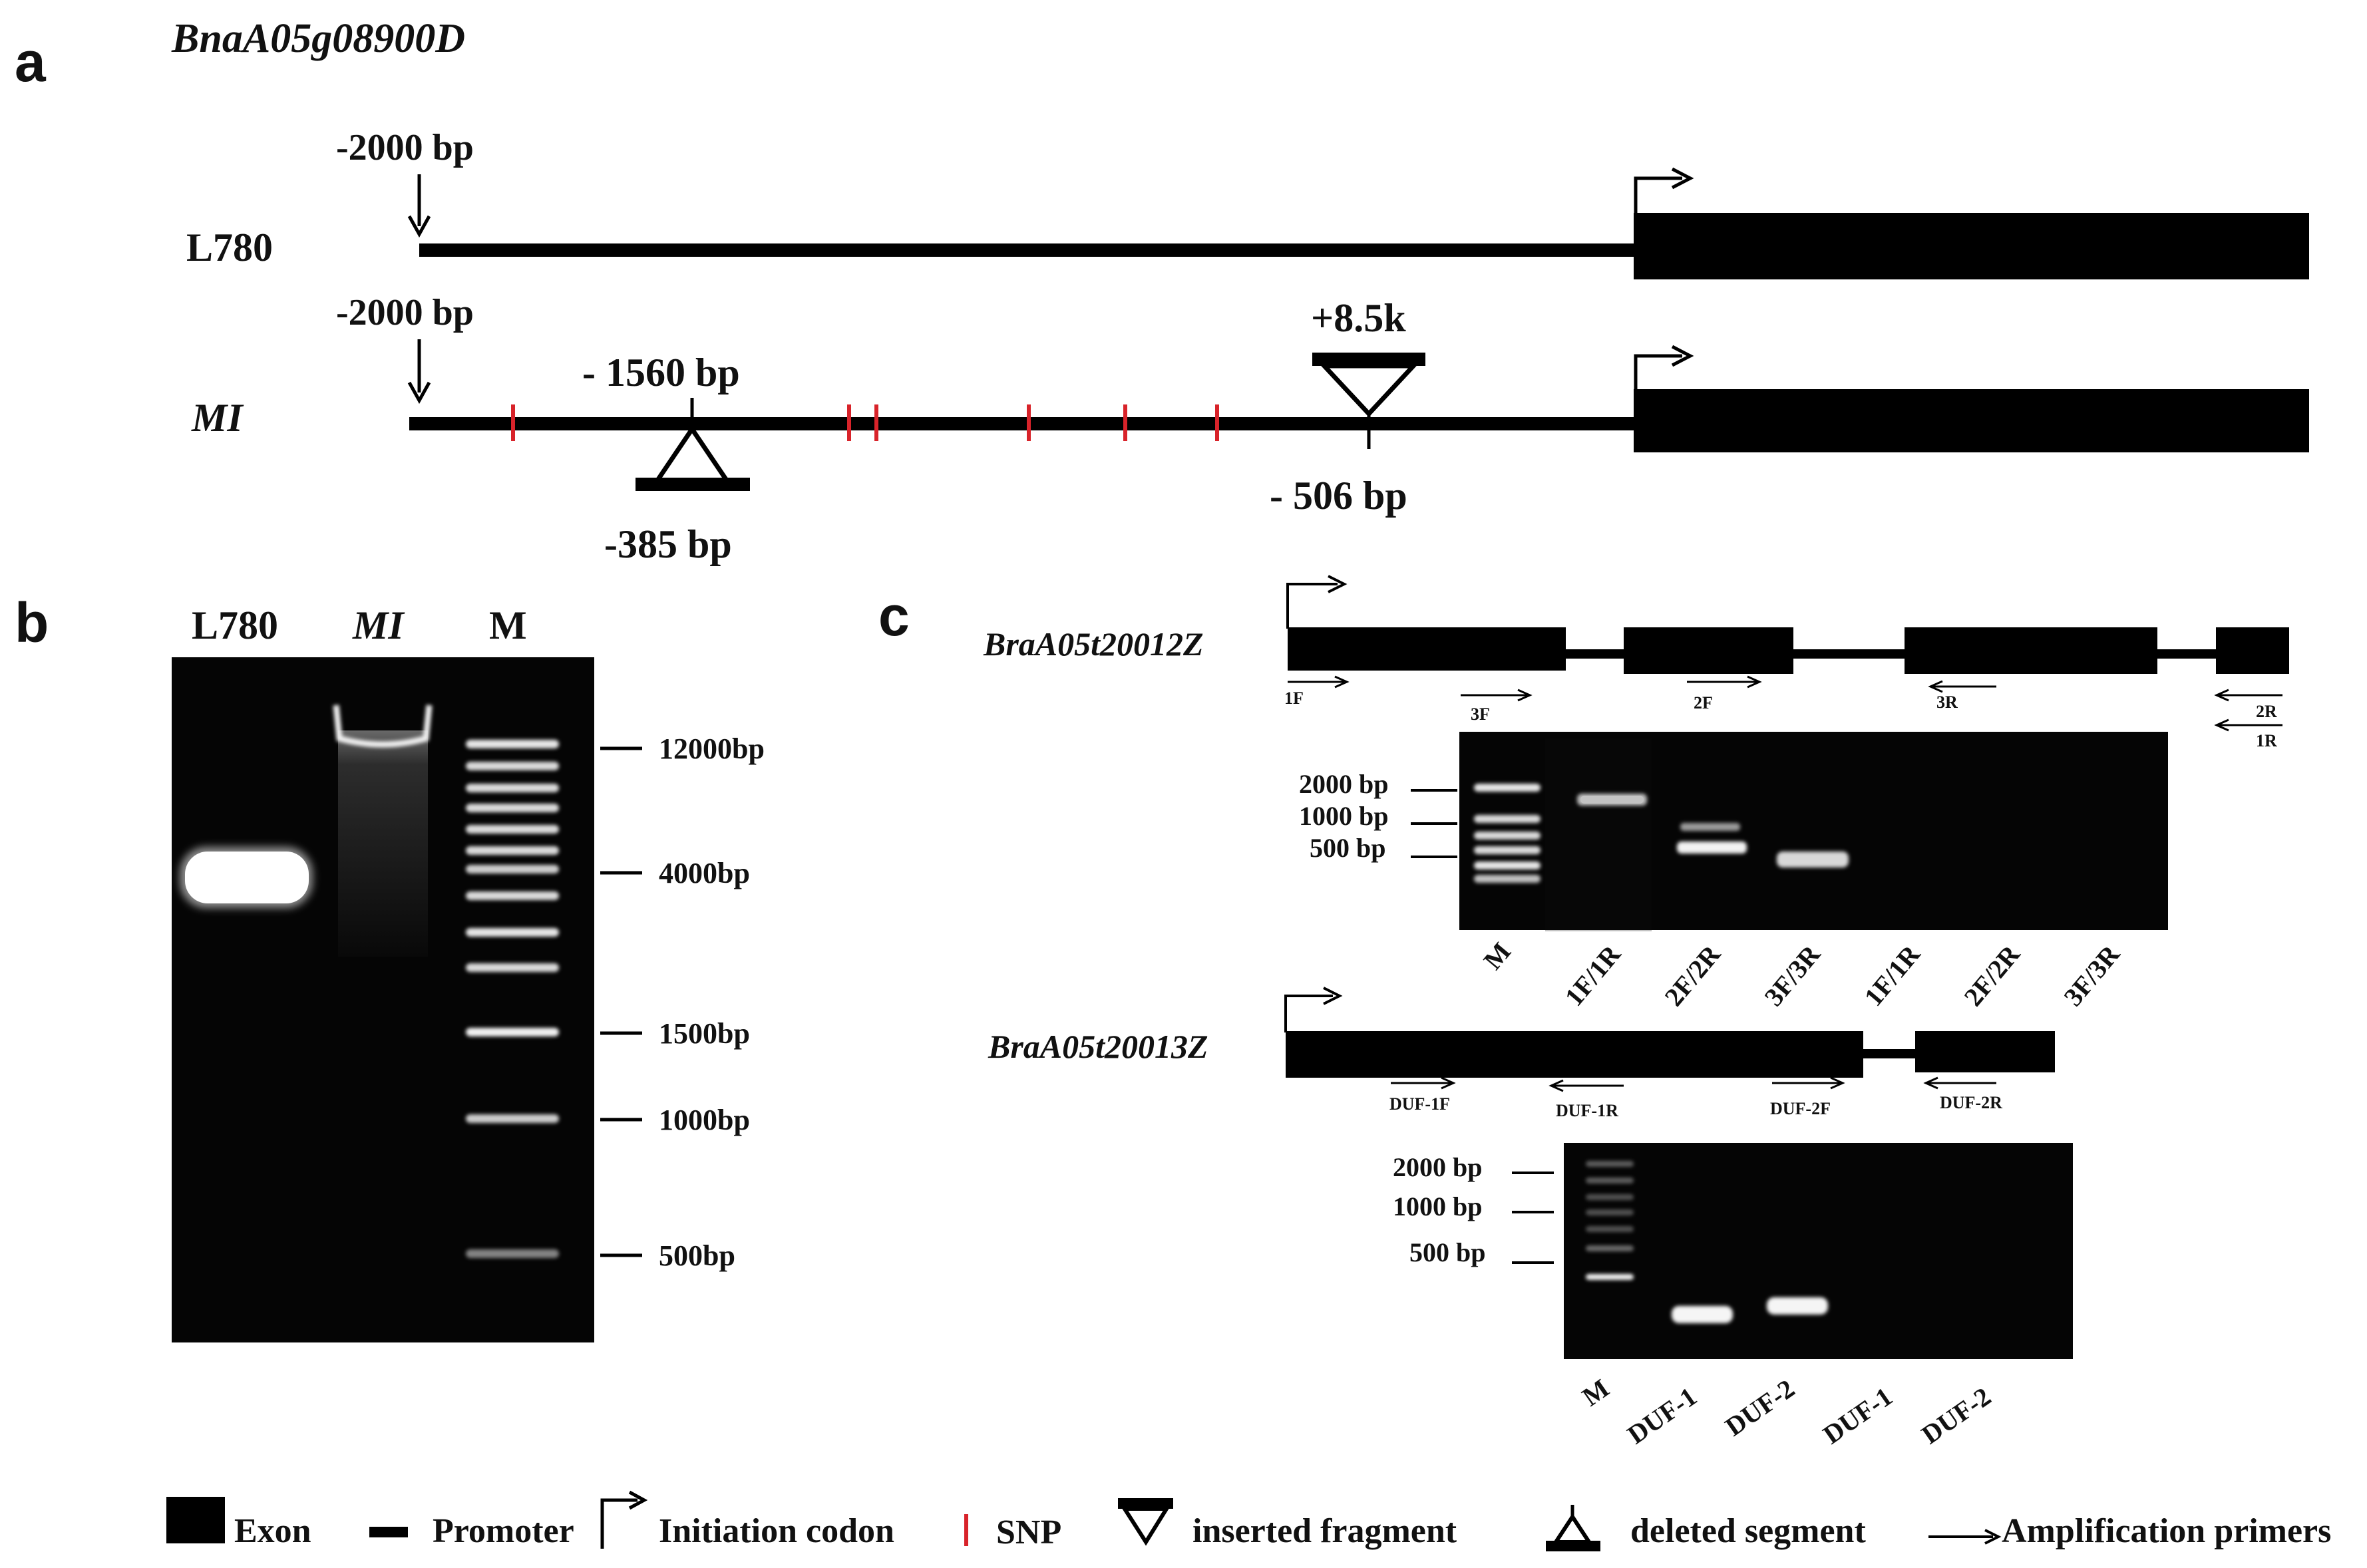  What do you see at coordinates (1712, 848) in the screenshot?
I see `gel-c1-band-2f2r` at bounding box center [1712, 848].